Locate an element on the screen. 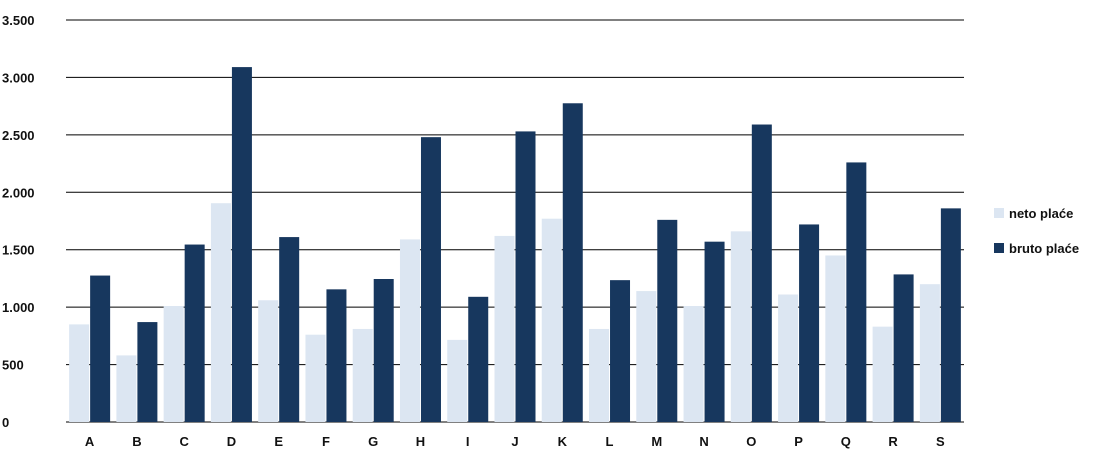 This screenshot has width=1096, height=455. y-tick-label: 500 is located at coordinates (13, 365).